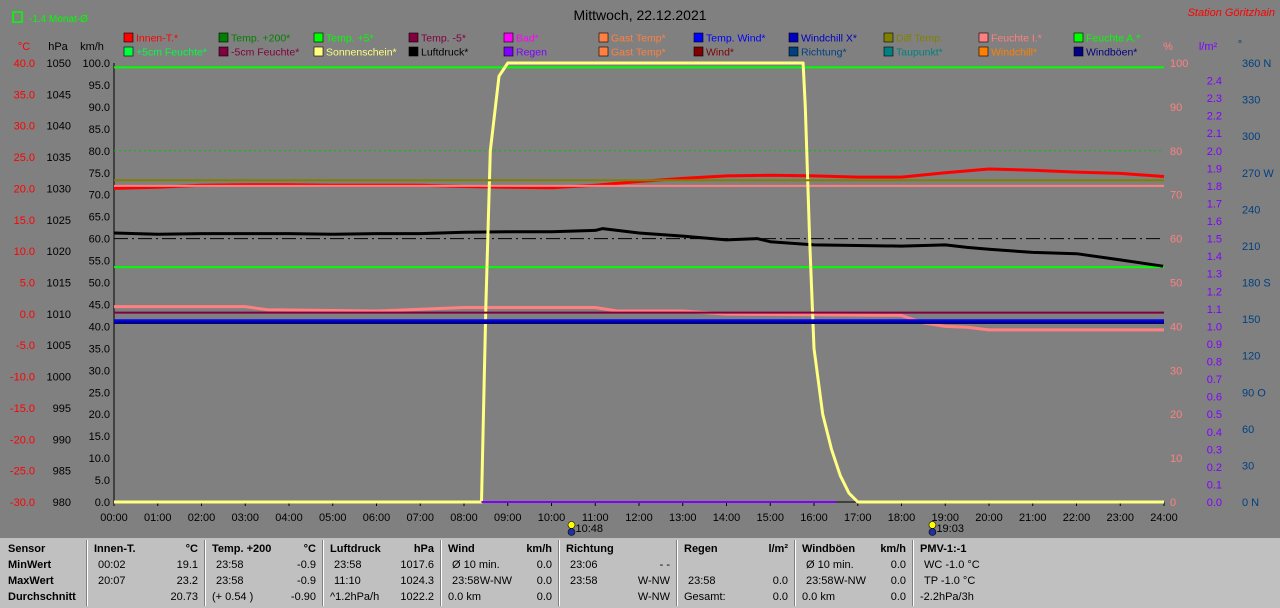 The height and width of the screenshot is (608, 1280). Describe the element at coordinates (638, 39) in the screenshot. I see `legend-label: Gast Temp*` at that location.